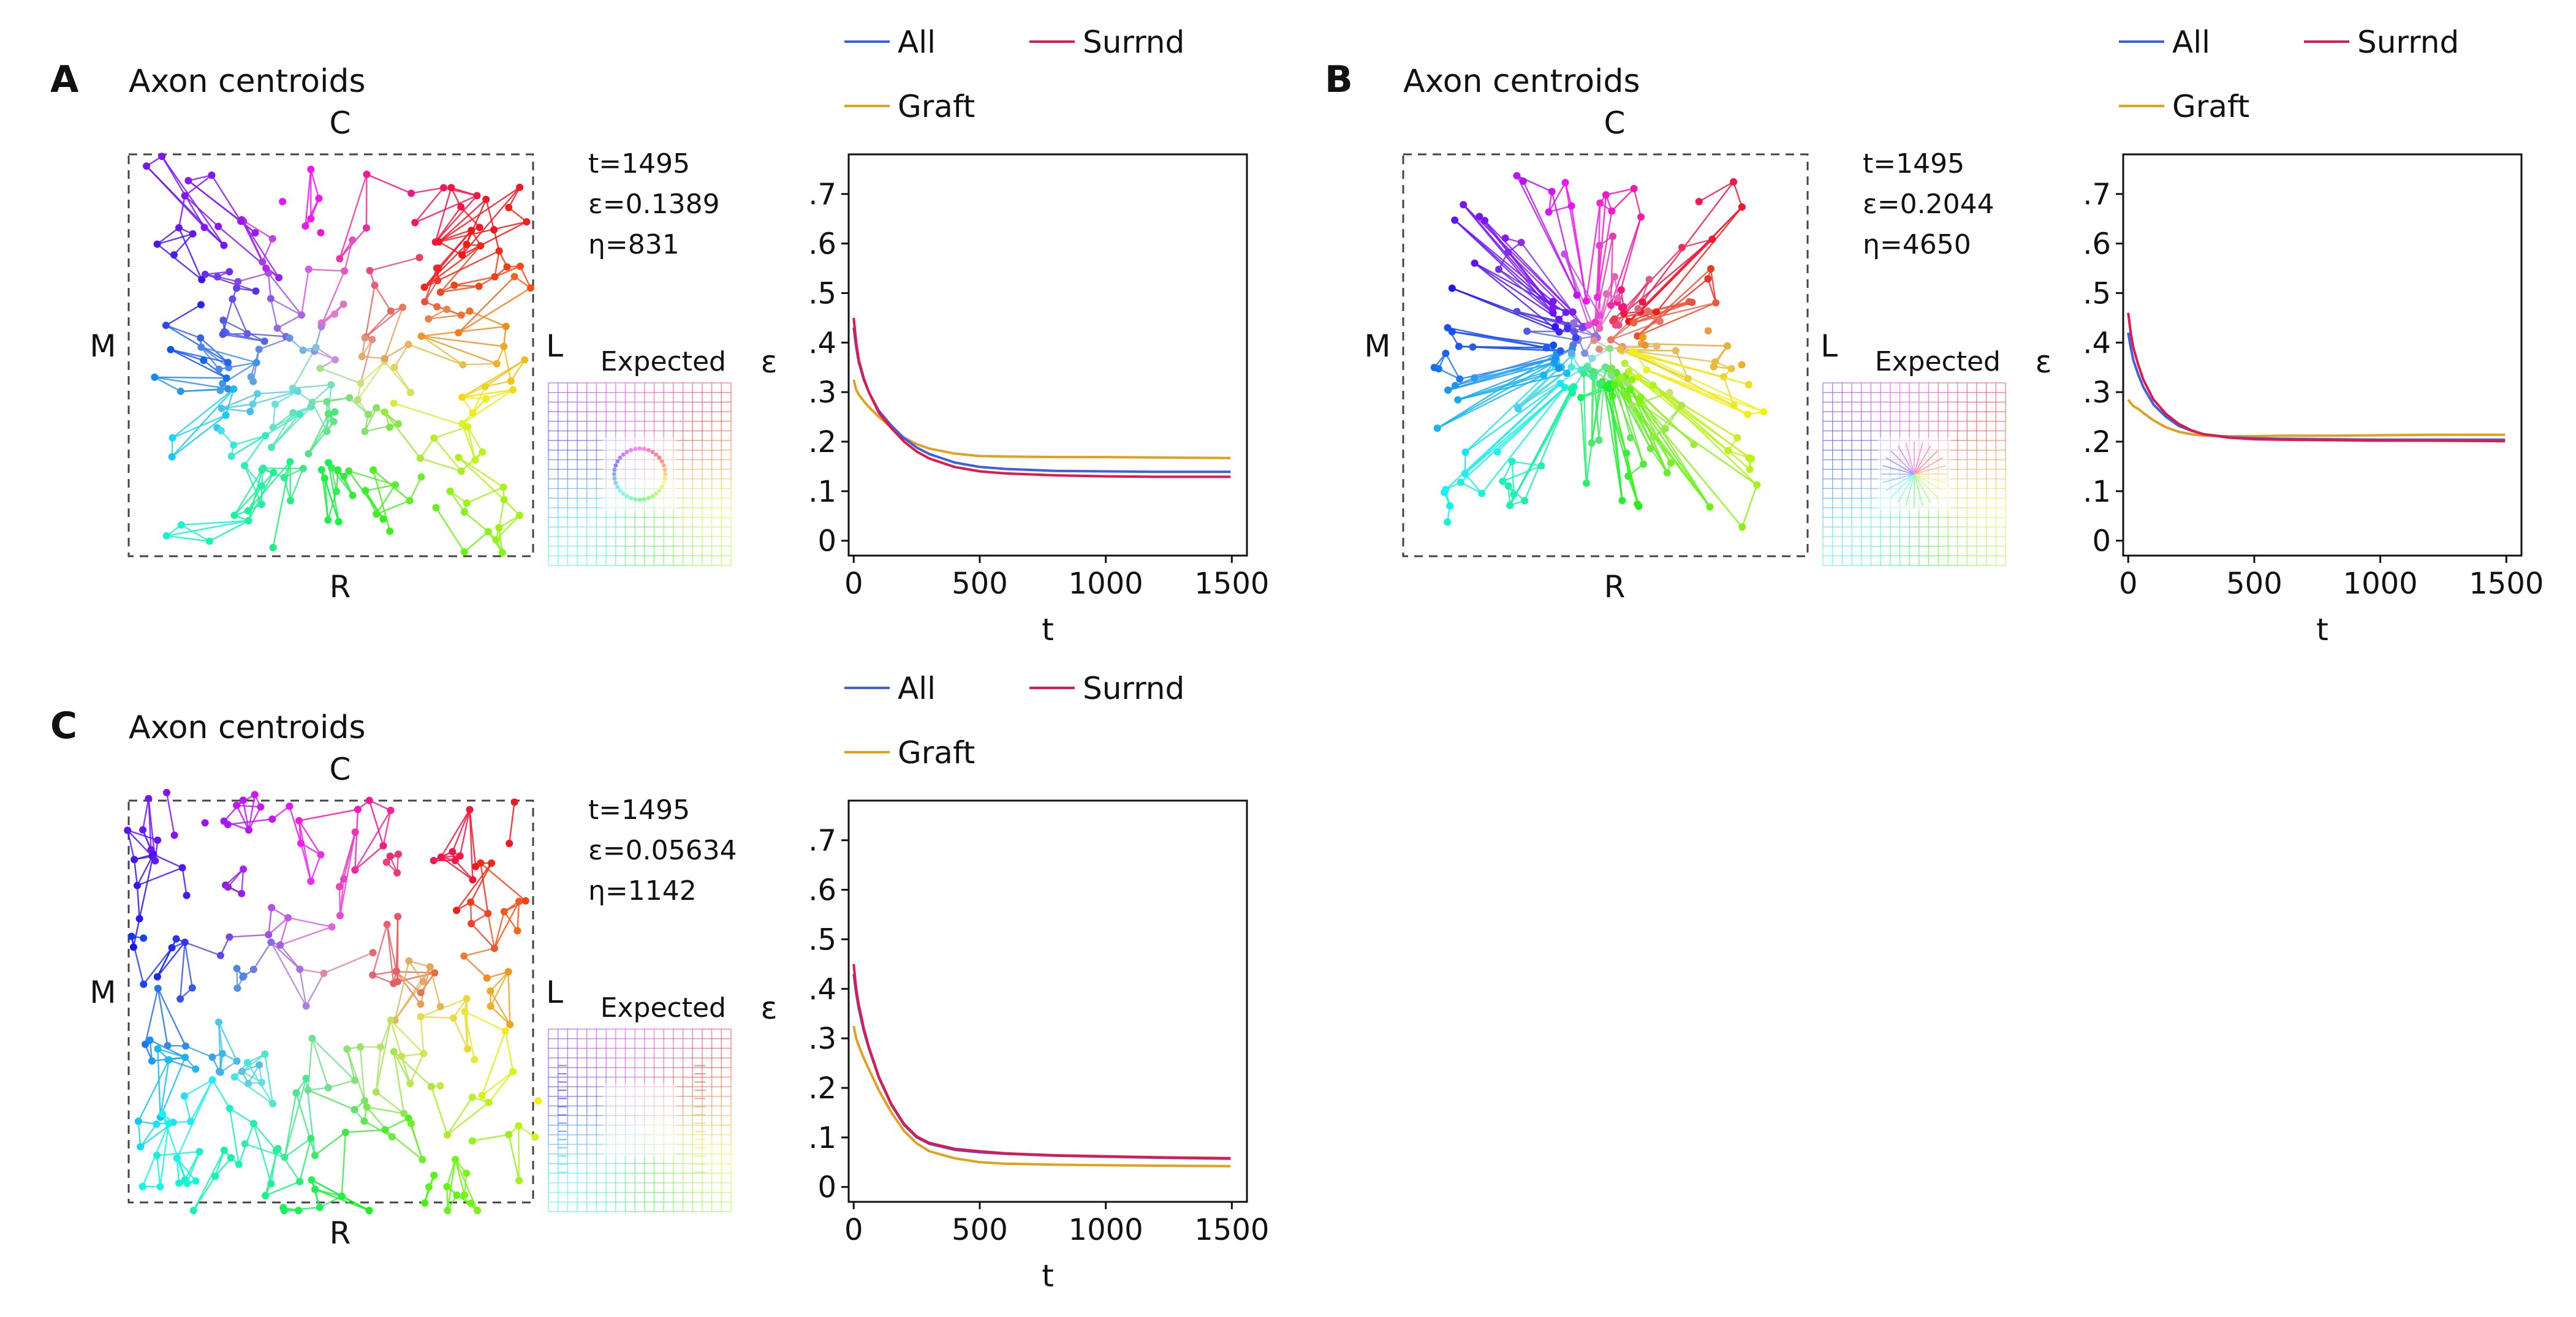 This screenshot has height=1317, width=2576. What do you see at coordinates (1106, 584) in the screenshot?
I see `x-tick-label: 1000` at bounding box center [1106, 584].